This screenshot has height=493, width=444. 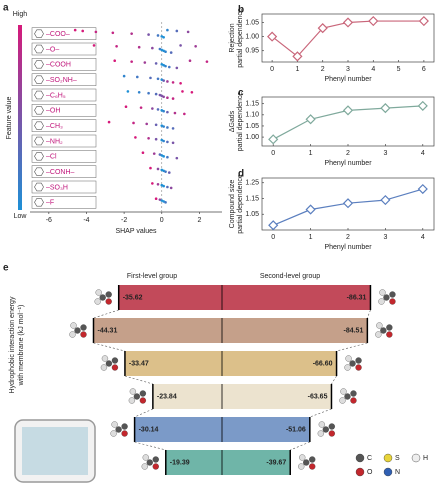 What do you see at coordinates (373, 69) in the screenshot?
I see `x-tick-label: 4` at bounding box center [373, 69].